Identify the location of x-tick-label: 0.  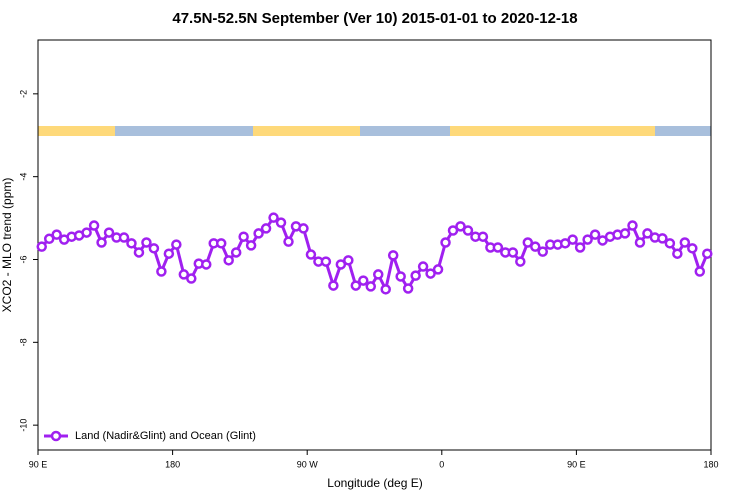
(441, 464).